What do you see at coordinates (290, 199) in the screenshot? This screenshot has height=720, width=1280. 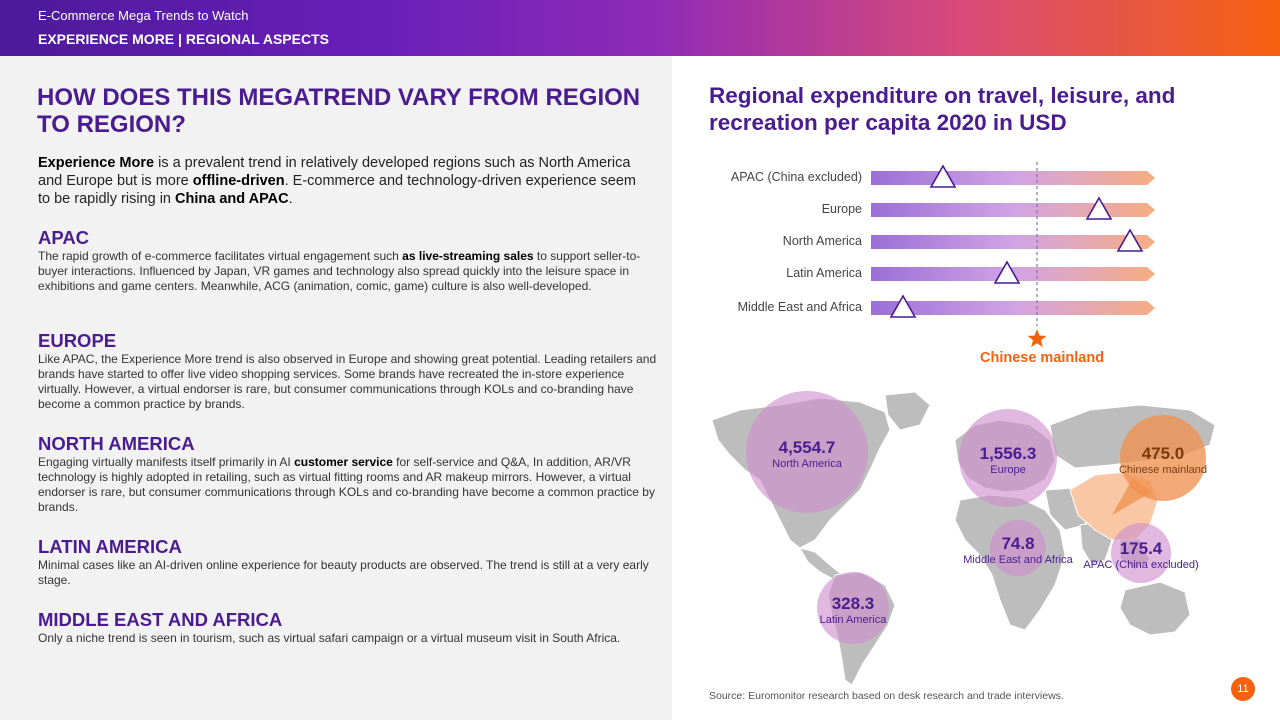 I see `intro-text-3: .` at bounding box center [290, 199].